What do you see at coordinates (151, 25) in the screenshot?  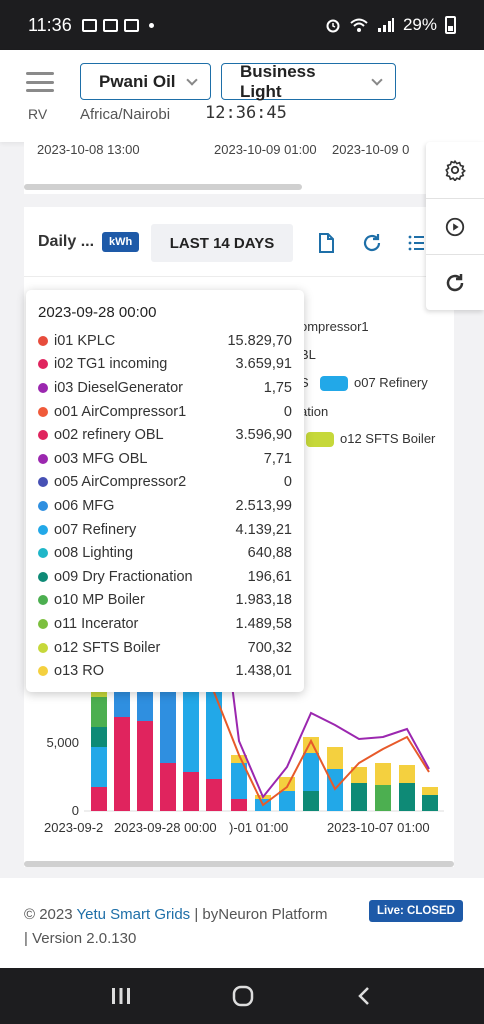 I see `more-notifications-icon` at bounding box center [151, 25].